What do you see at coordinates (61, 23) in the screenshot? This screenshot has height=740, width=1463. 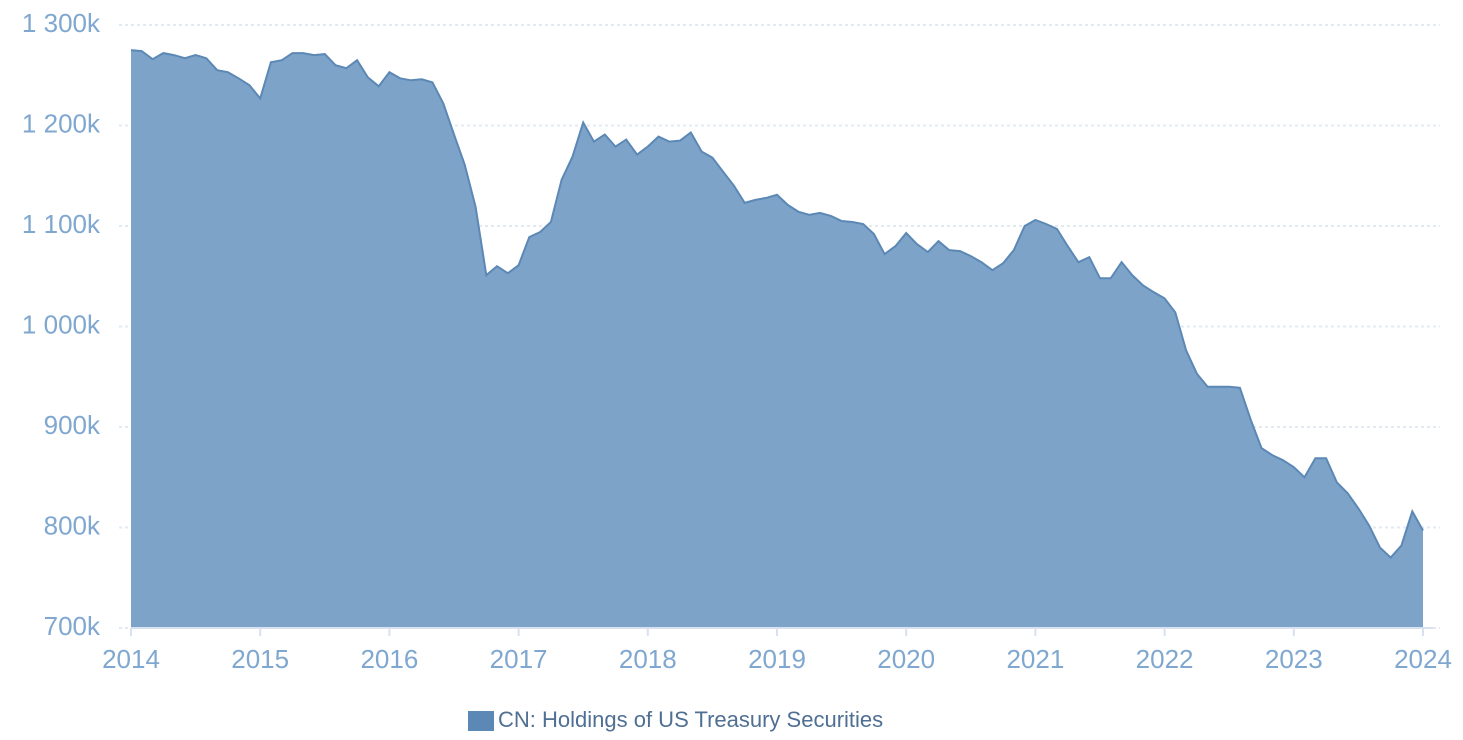 I see `y-tick-label: 1 300k` at bounding box center [61, 23].